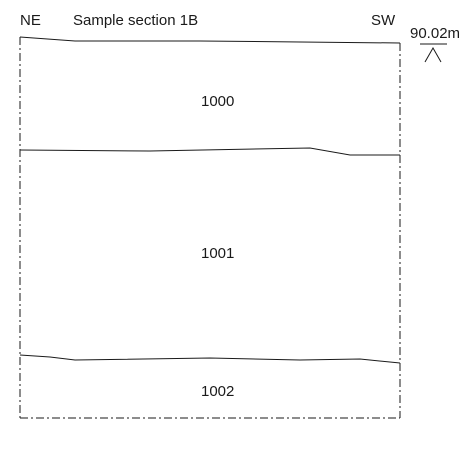 The width and height of the screenshot is (474, 459). Describe the element at coordinates (136, 20) in the screenshot. I see `section-title: Sample section 1B` at that location.